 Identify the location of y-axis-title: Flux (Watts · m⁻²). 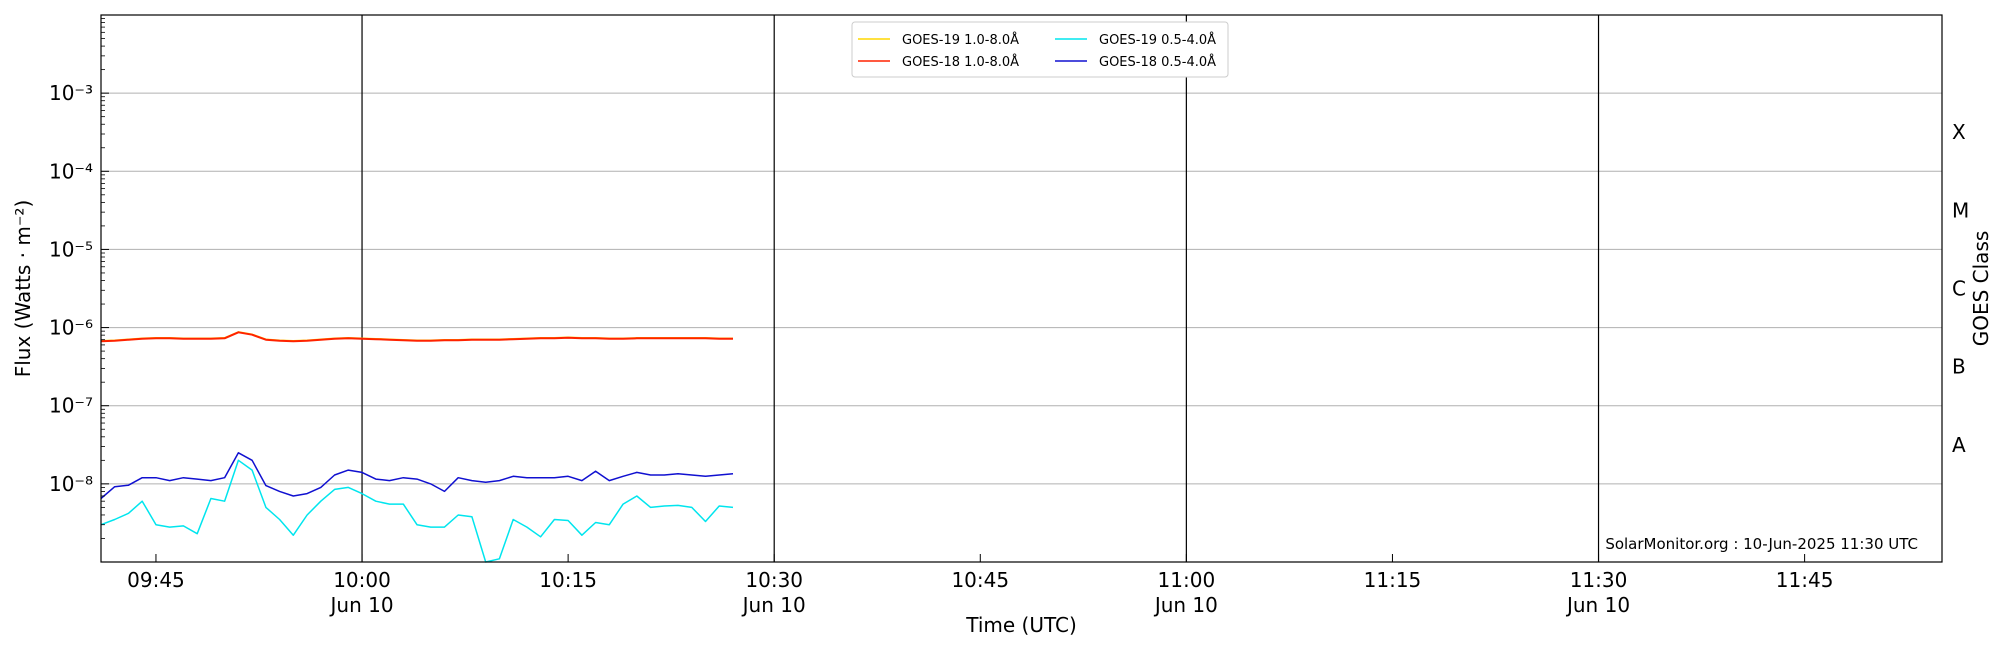
(23, 289).